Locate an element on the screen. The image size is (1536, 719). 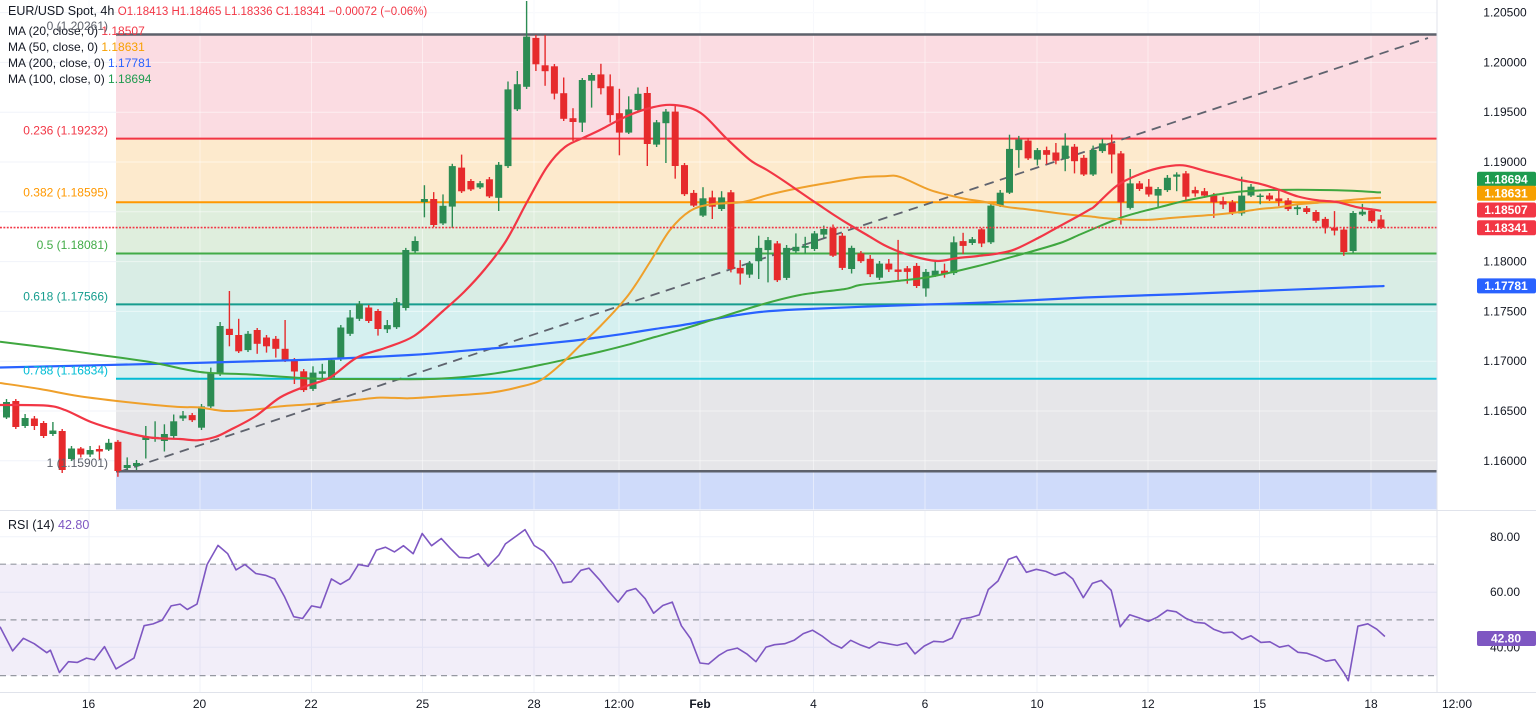
svg-text: 1 (1.15901) is located at coordinates (77, 463).